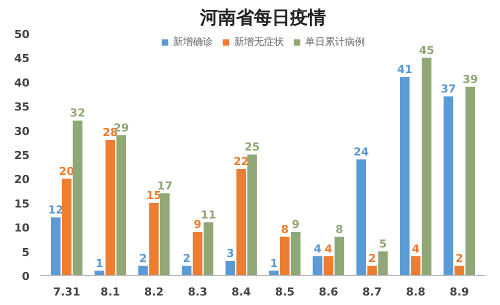 This screenshot has height=305, width=500. What do you see at coordinates (383, 243) in the screenshot?
I see `data-label: 5` at bounding box center [383, 243].